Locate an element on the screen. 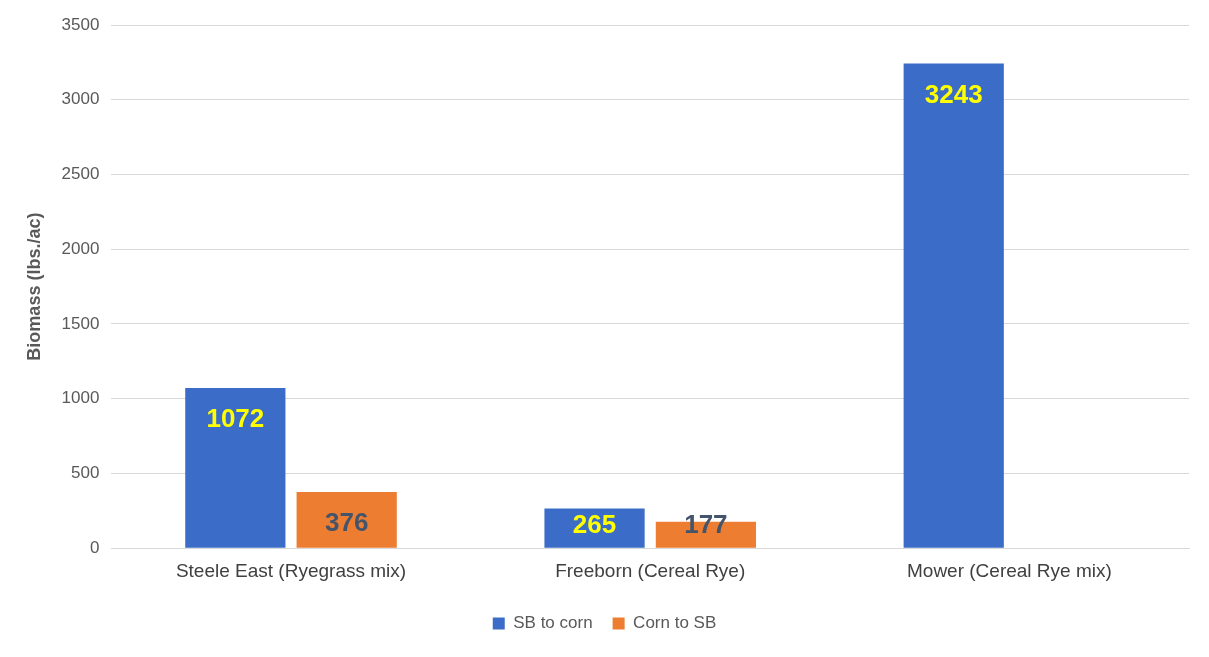 The height and width of the screenshot is (657, 1209). y-axis-title: Biomass (lbs./ac) is located at coordinates (33, 286).